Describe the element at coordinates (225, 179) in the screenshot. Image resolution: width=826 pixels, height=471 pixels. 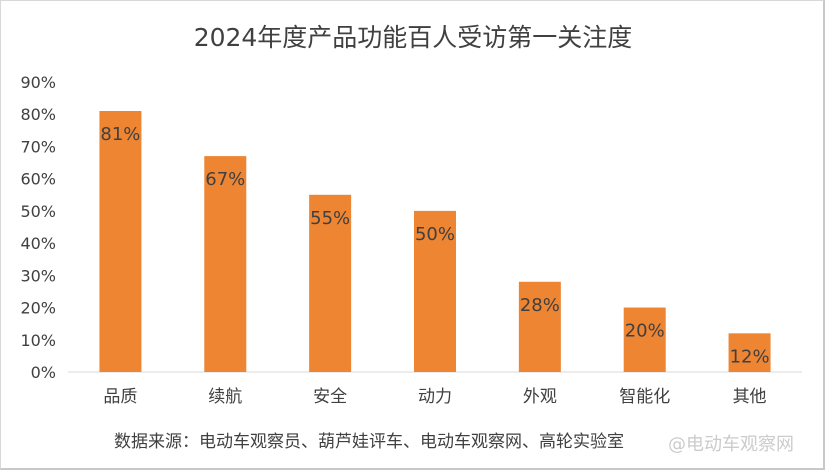
I see `data-label: 67%` at that location.